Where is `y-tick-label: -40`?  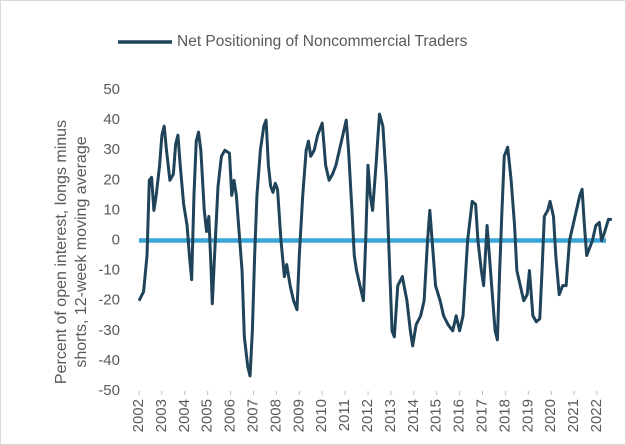 y-tick-label: -40 is located at coordinates (109, 360).